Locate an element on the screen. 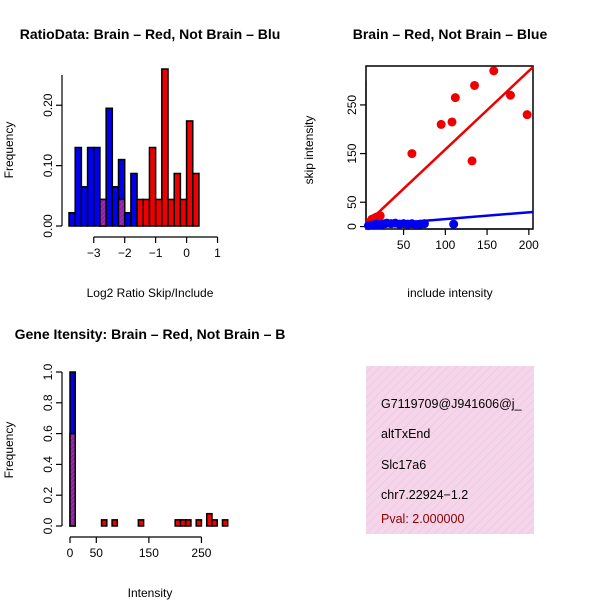 This screenshot has height=600, width=600. info-line-location: chr7.22924−1.2 is located at coordinates (424, 495).